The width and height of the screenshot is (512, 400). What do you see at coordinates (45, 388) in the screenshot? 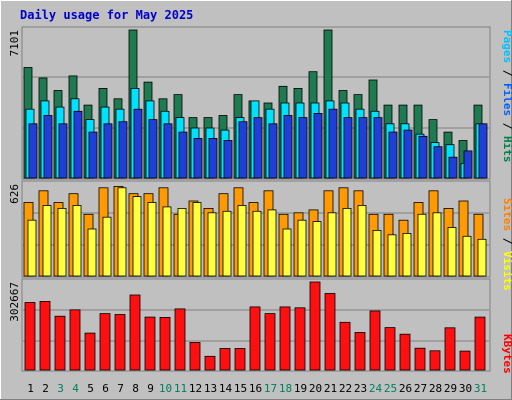
I see `day-label: 2` at bounding box center [45, 388].